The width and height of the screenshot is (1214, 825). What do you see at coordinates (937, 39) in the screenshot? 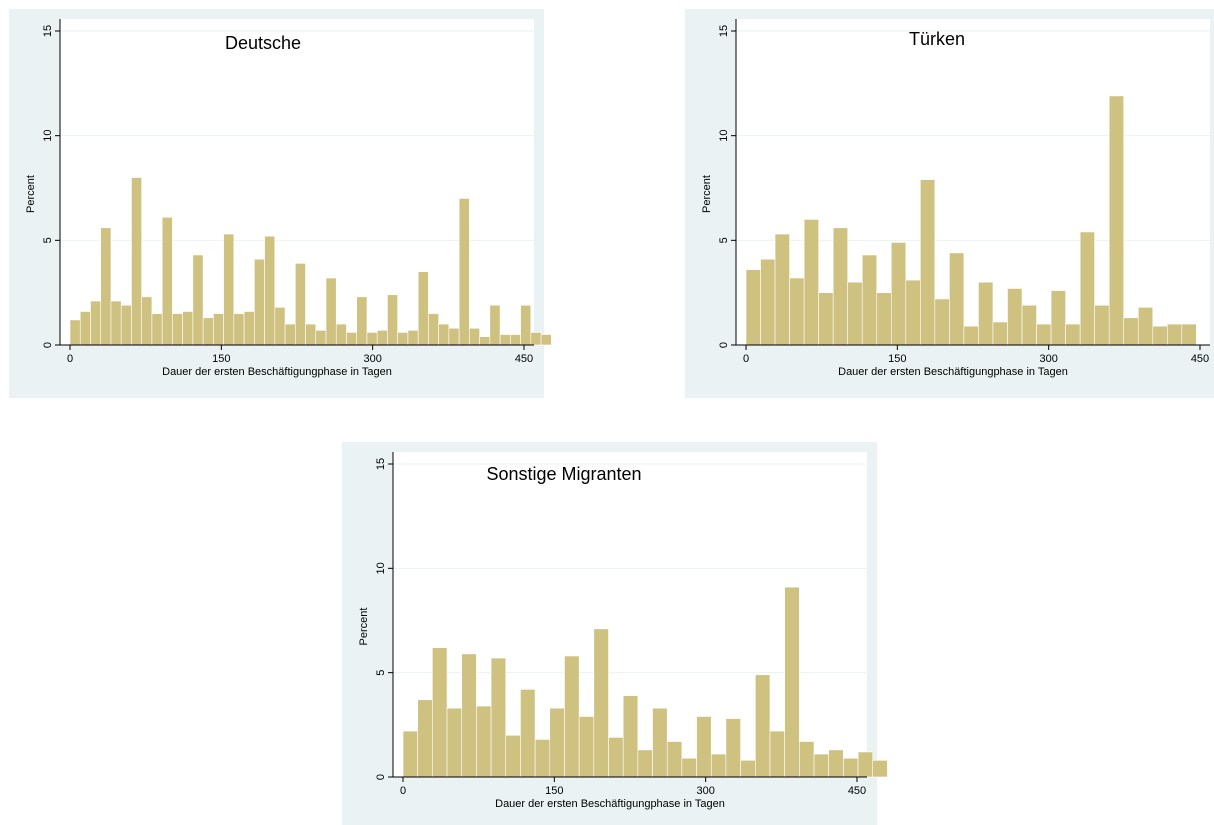
I see `chart-title: Türken` at bounding box center [937, 39].